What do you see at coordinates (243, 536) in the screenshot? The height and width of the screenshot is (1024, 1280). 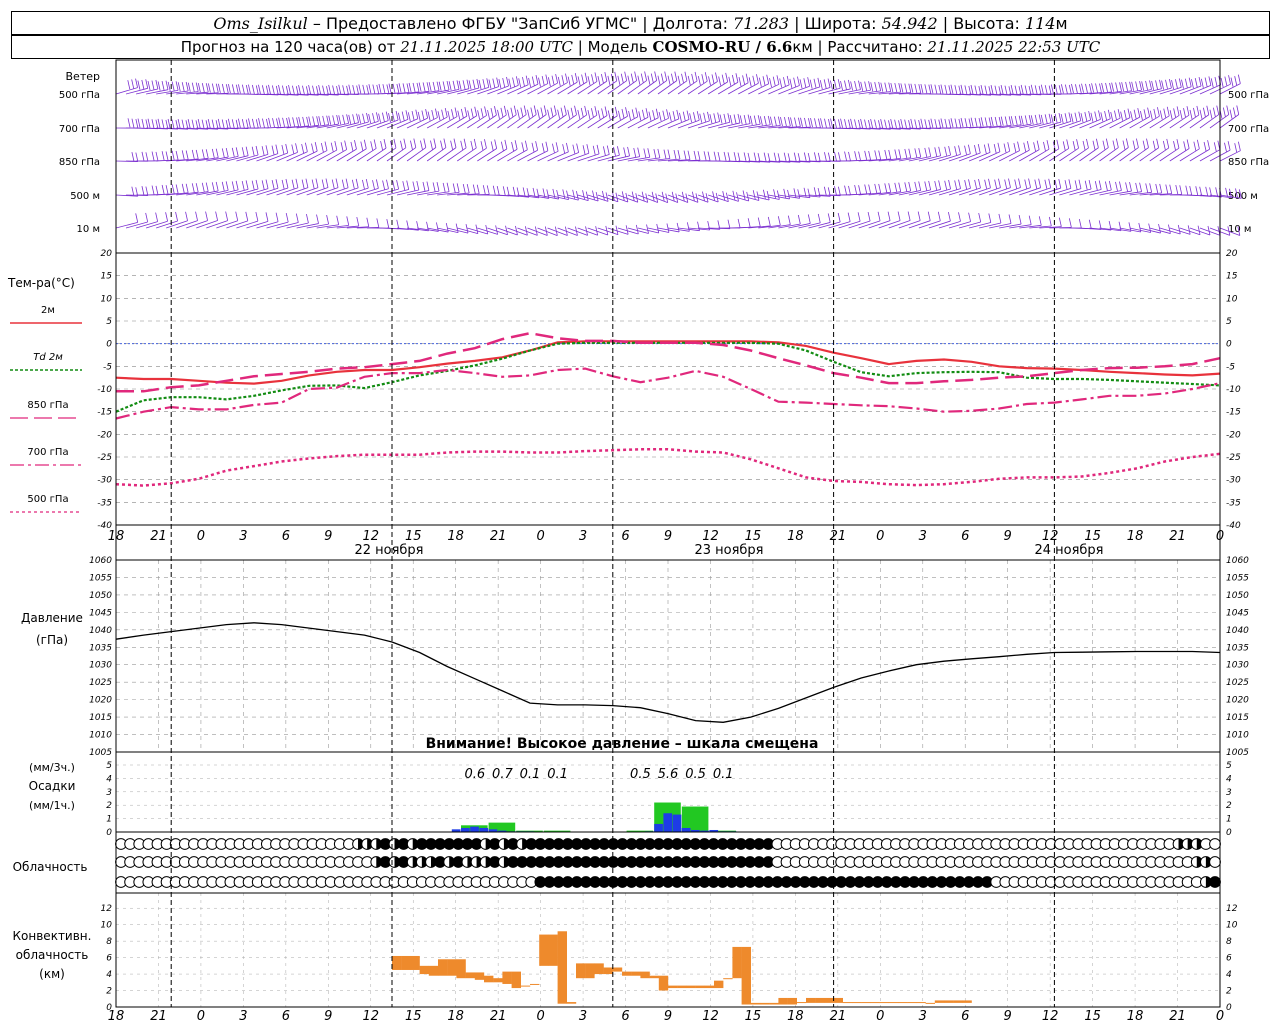 I see `hour-tick-label: 3` at bounding box center [243, 536].